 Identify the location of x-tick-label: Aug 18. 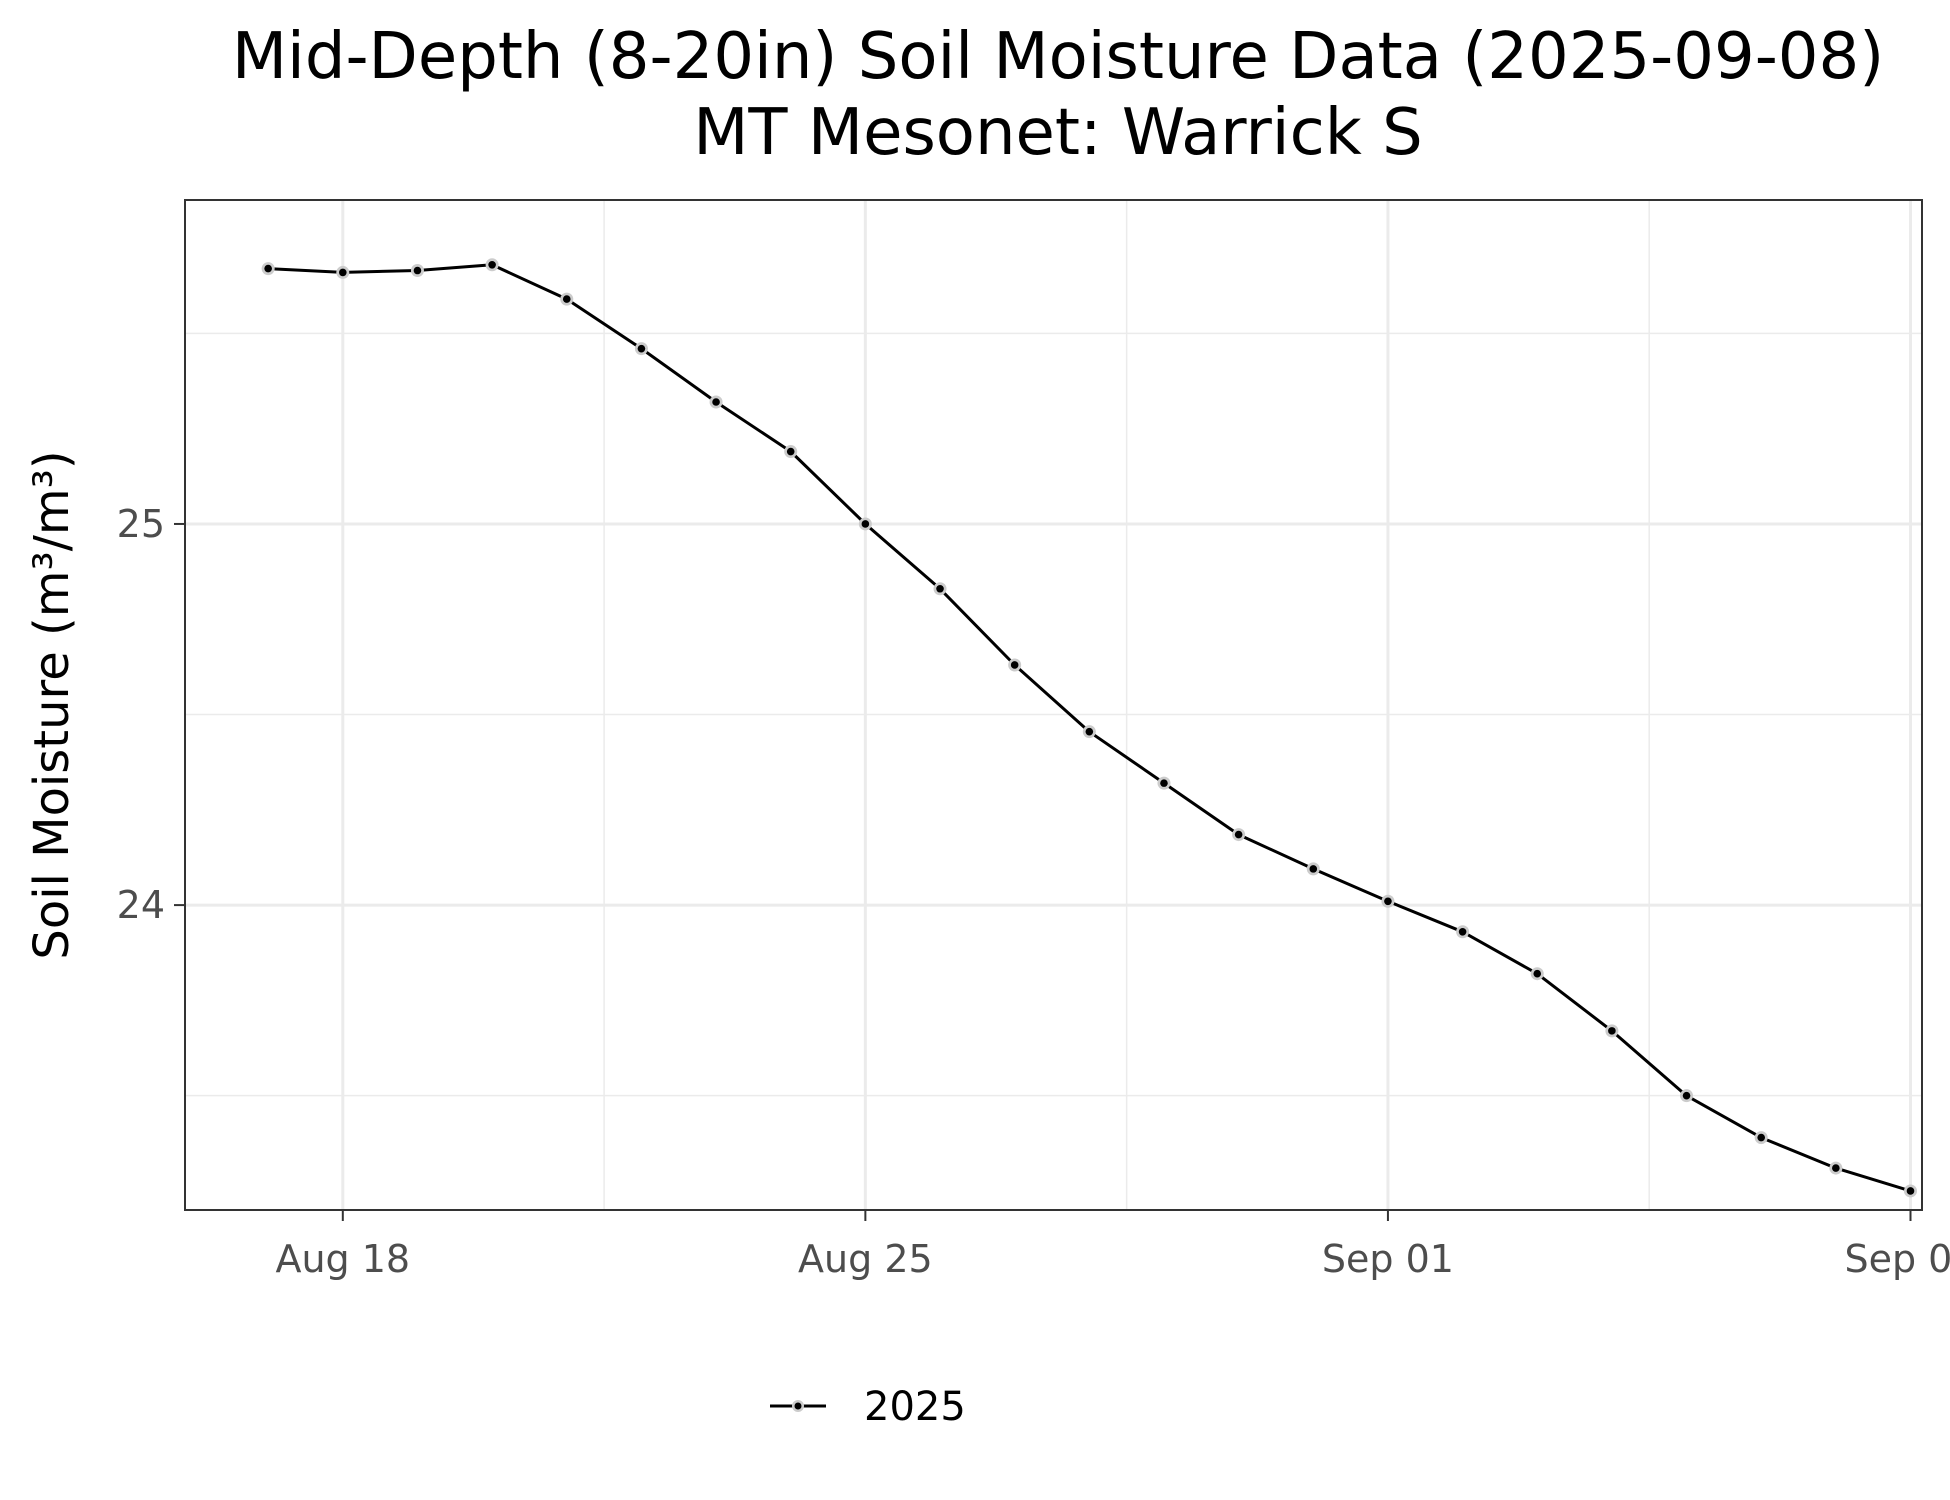
(342, 1259).